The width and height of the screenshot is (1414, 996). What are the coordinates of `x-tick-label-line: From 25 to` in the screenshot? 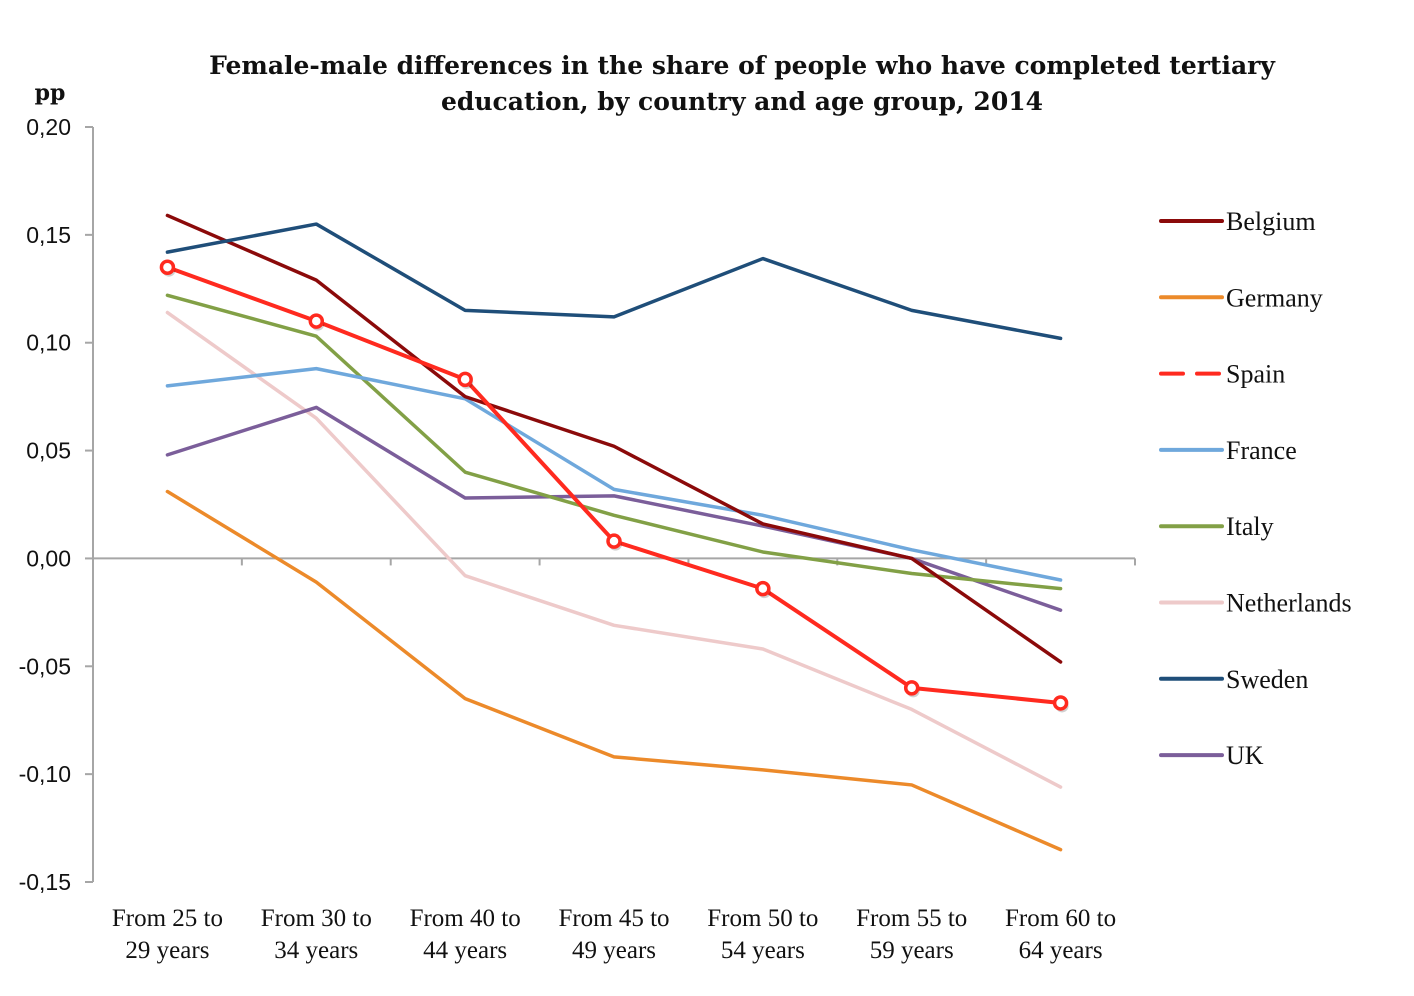 It's located at (167, 918).